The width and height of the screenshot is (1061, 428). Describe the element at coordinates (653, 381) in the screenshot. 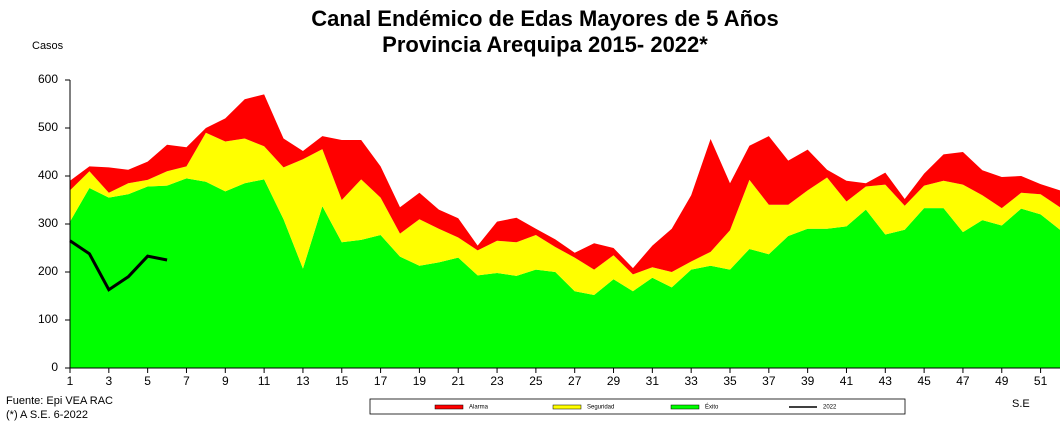

I see `x-tick-label: 31` at that location.